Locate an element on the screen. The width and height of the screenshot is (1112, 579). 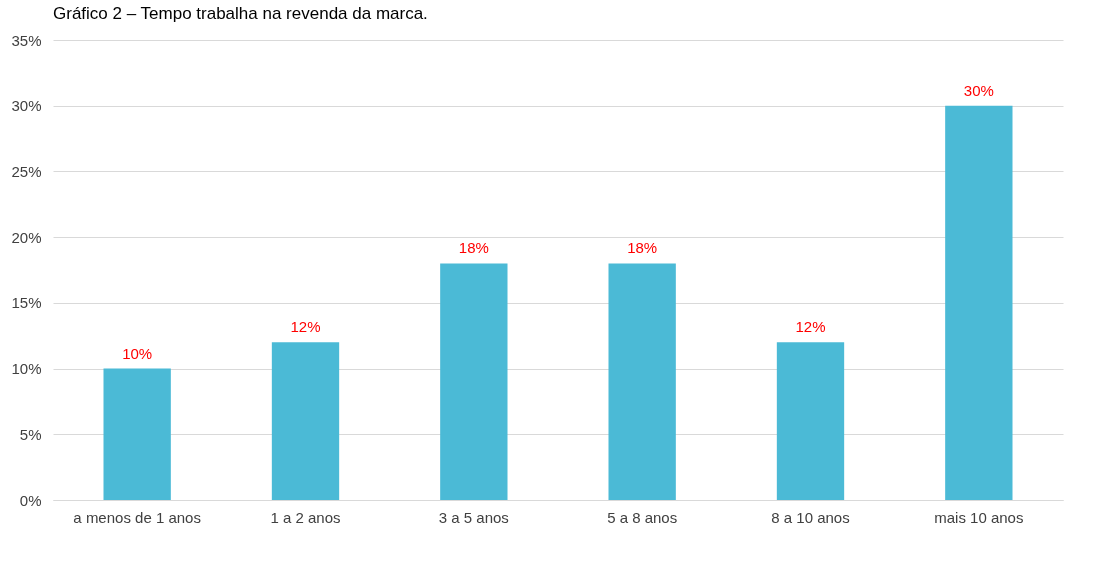
y-tick-label: 15% is located at coordinates (26, 303).